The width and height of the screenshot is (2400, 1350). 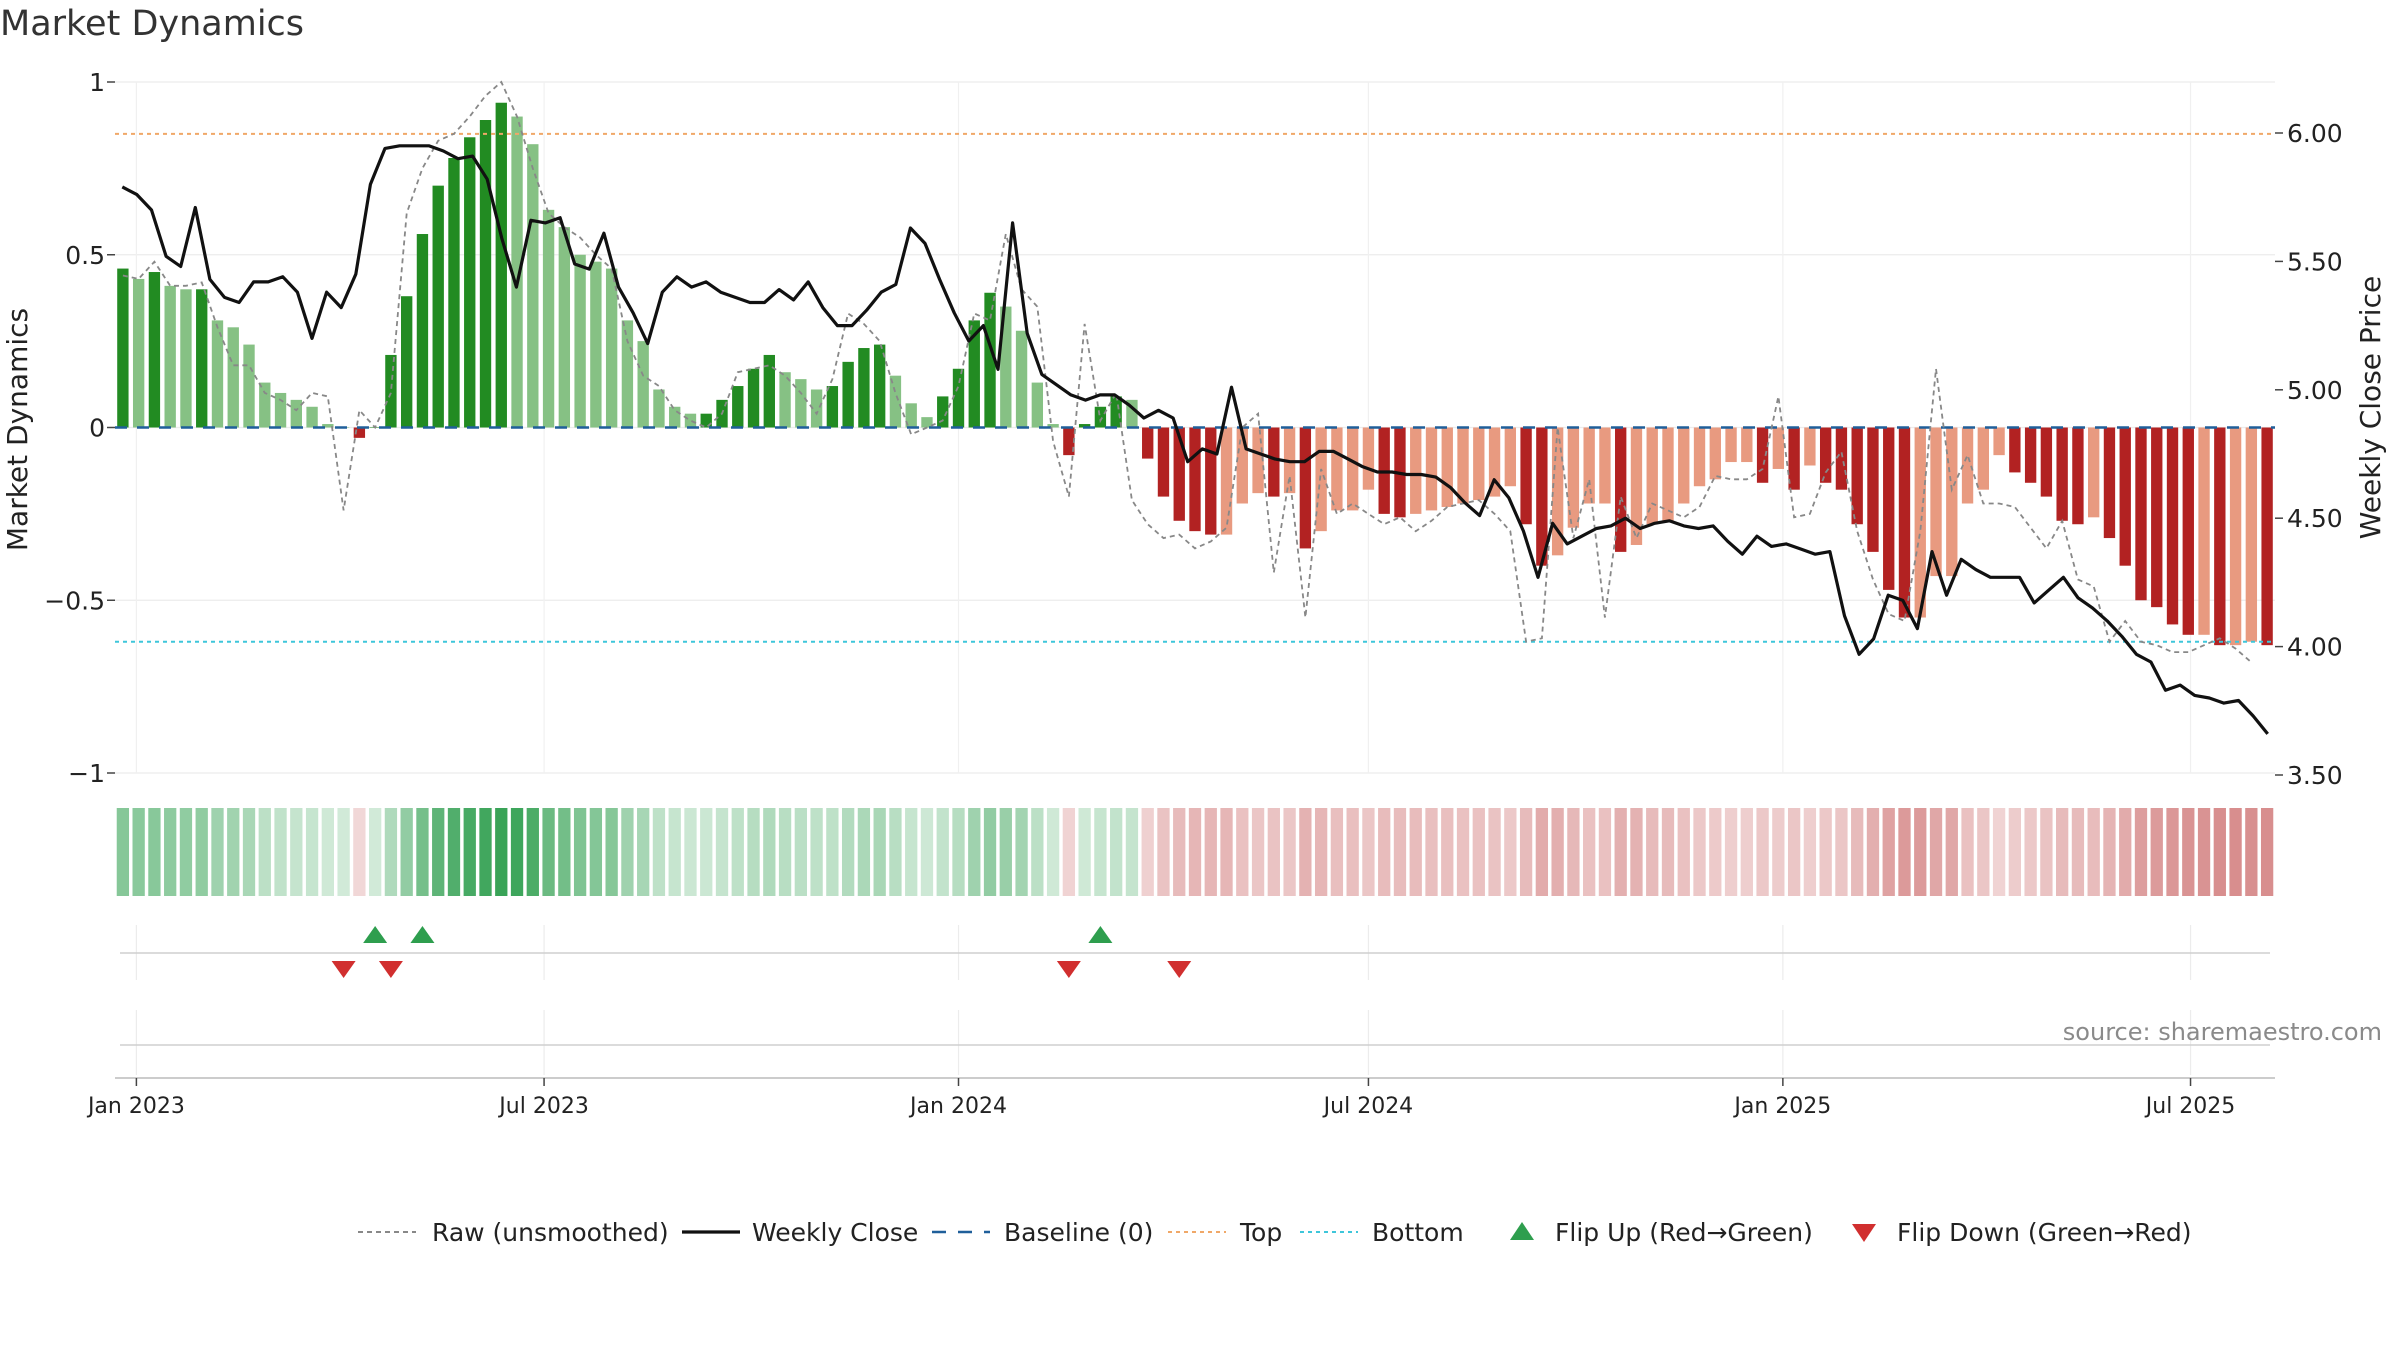 What do you see at coordinates (550, 1232) in the screenshot?
I see `legend-label: Raw (unsmoothed)` at bounding box center [550, 1232].